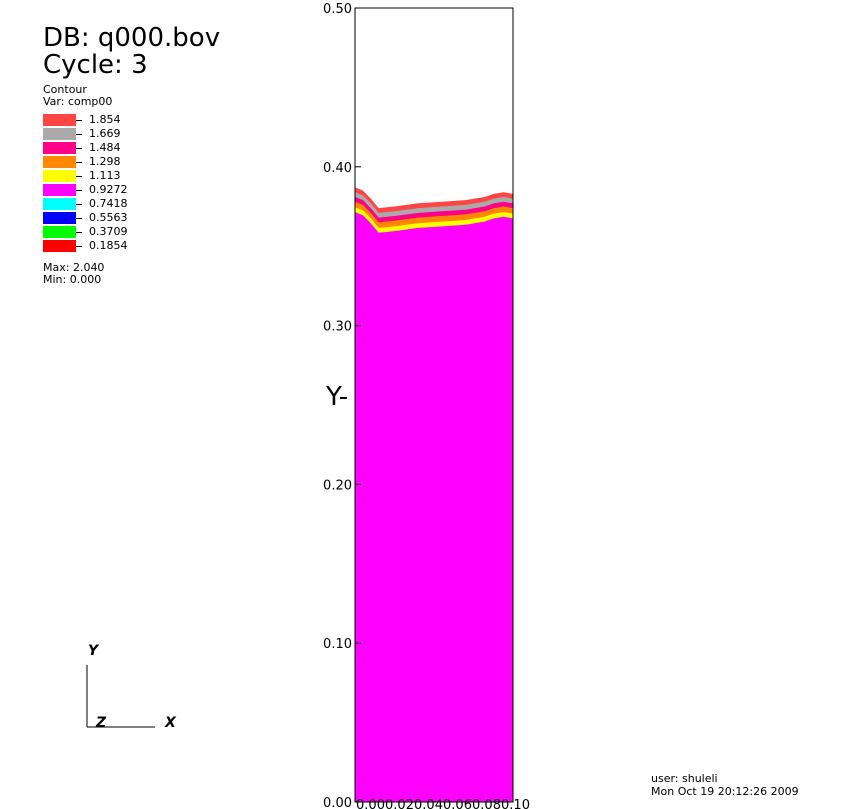 This screenshot has width=868, height=809. Describe the element at coordinates (337, 9) in the screenshot. I see `y-tick-label: 0.50` at that location.